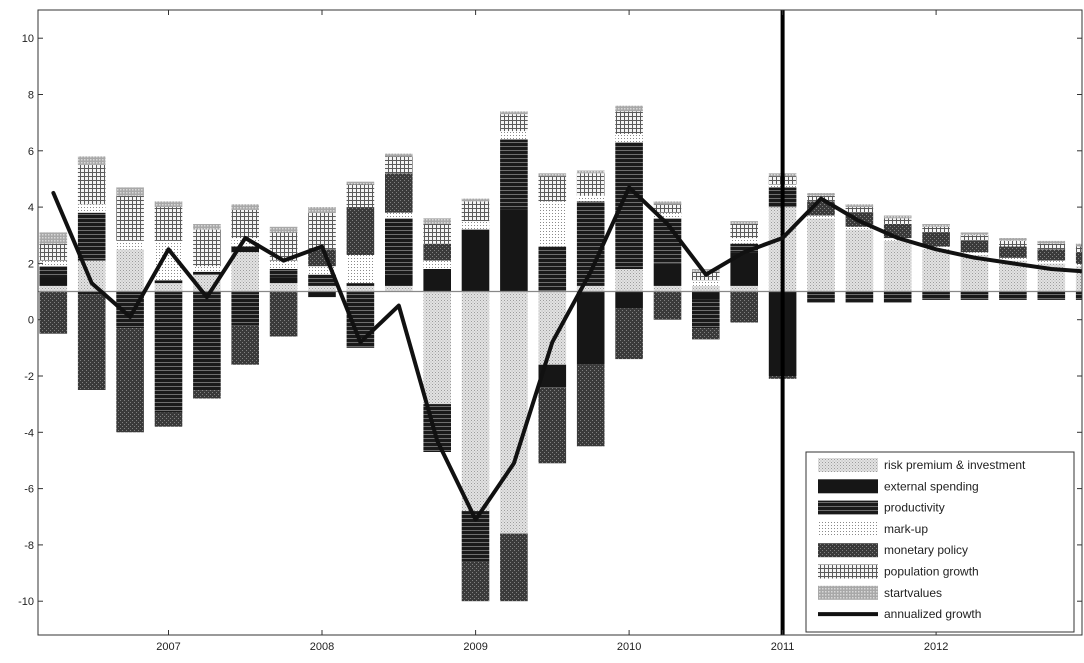  What do you see at coordinates (932, 614) in the screenshot?
I see `legend-label-annualized-growth: annualized growth` at bounding box center [932, 614].